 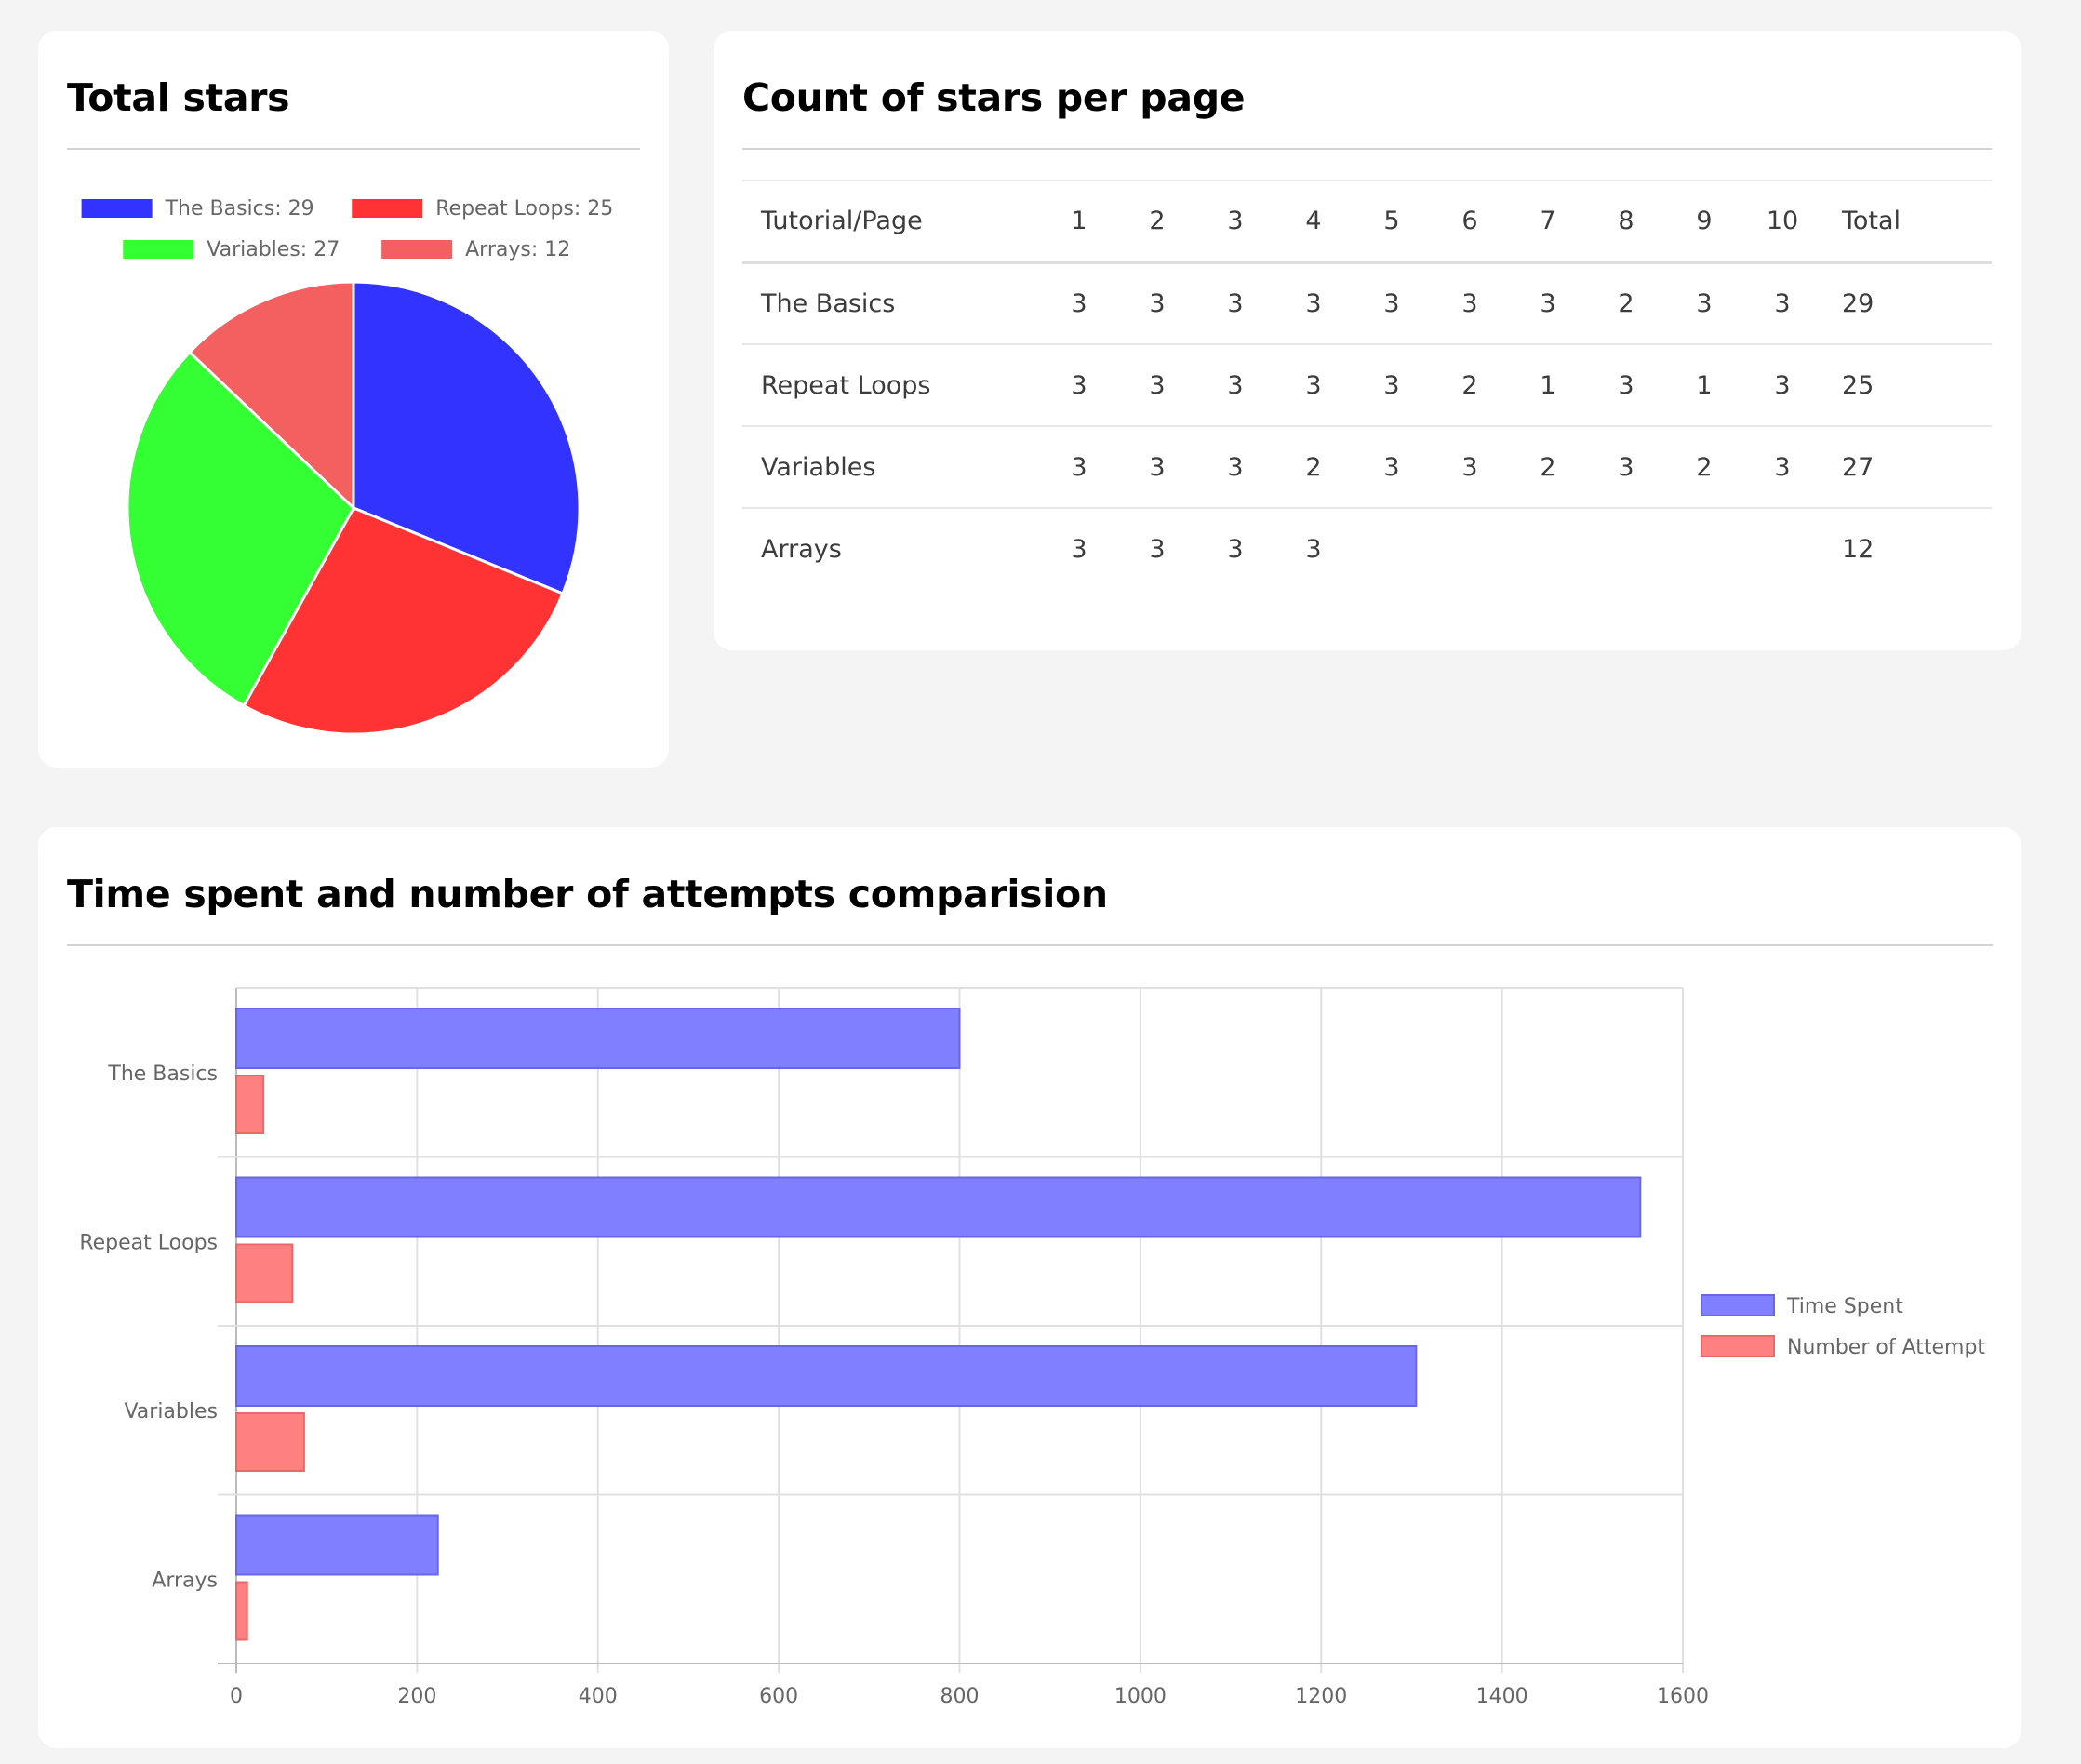 I want to click on column-header: 2, so click(x=1157, y=221).